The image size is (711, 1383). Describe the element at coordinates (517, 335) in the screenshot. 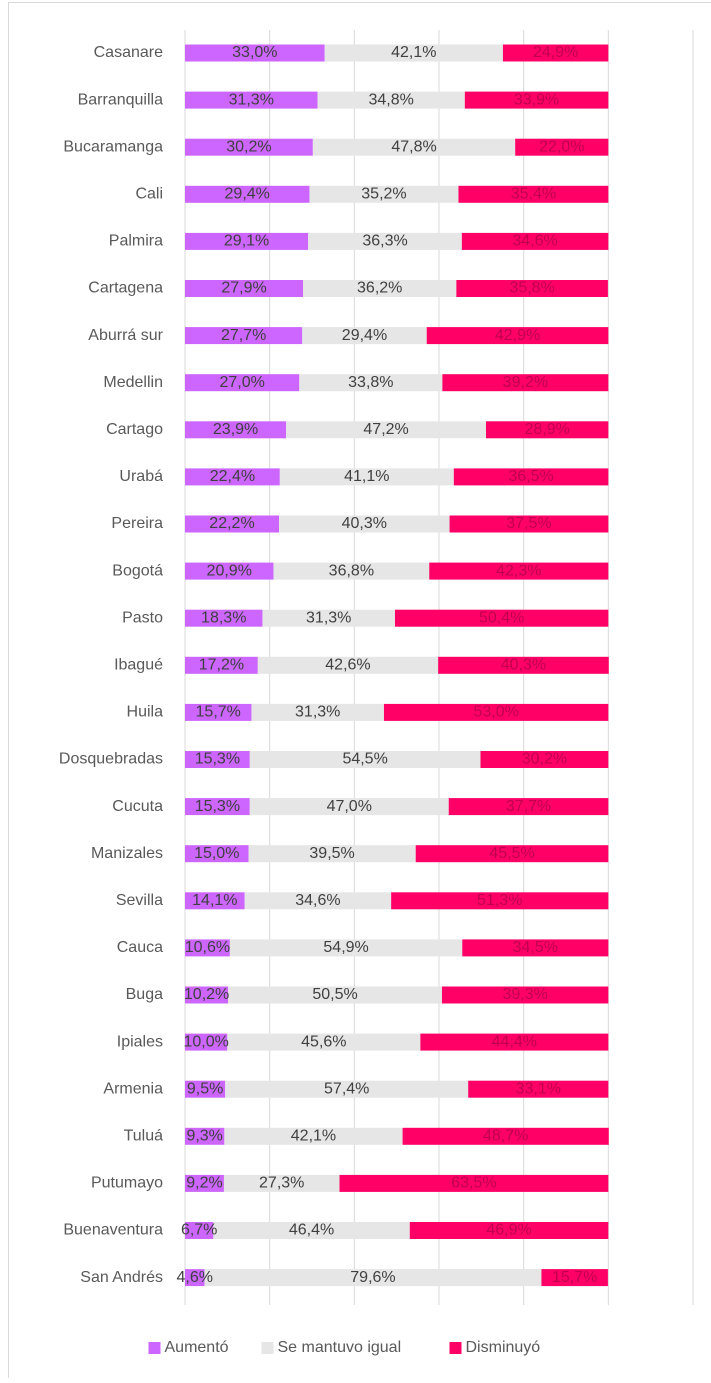

I see `data-label: 42,9%` at that location.